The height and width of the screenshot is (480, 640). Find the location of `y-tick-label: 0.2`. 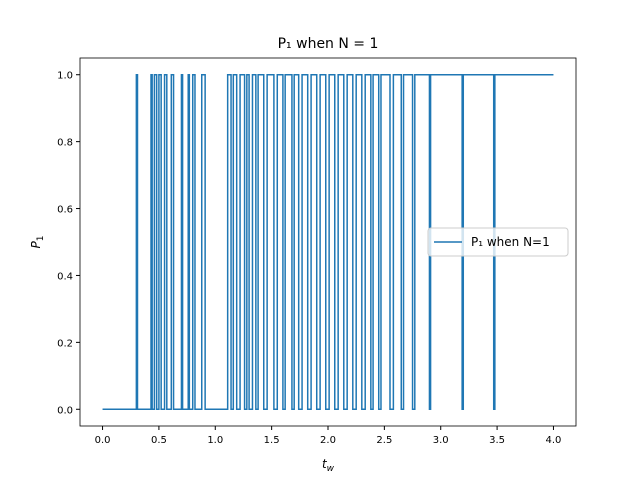

y-tick-label: 0.2 is located at coordinates (65, 343).